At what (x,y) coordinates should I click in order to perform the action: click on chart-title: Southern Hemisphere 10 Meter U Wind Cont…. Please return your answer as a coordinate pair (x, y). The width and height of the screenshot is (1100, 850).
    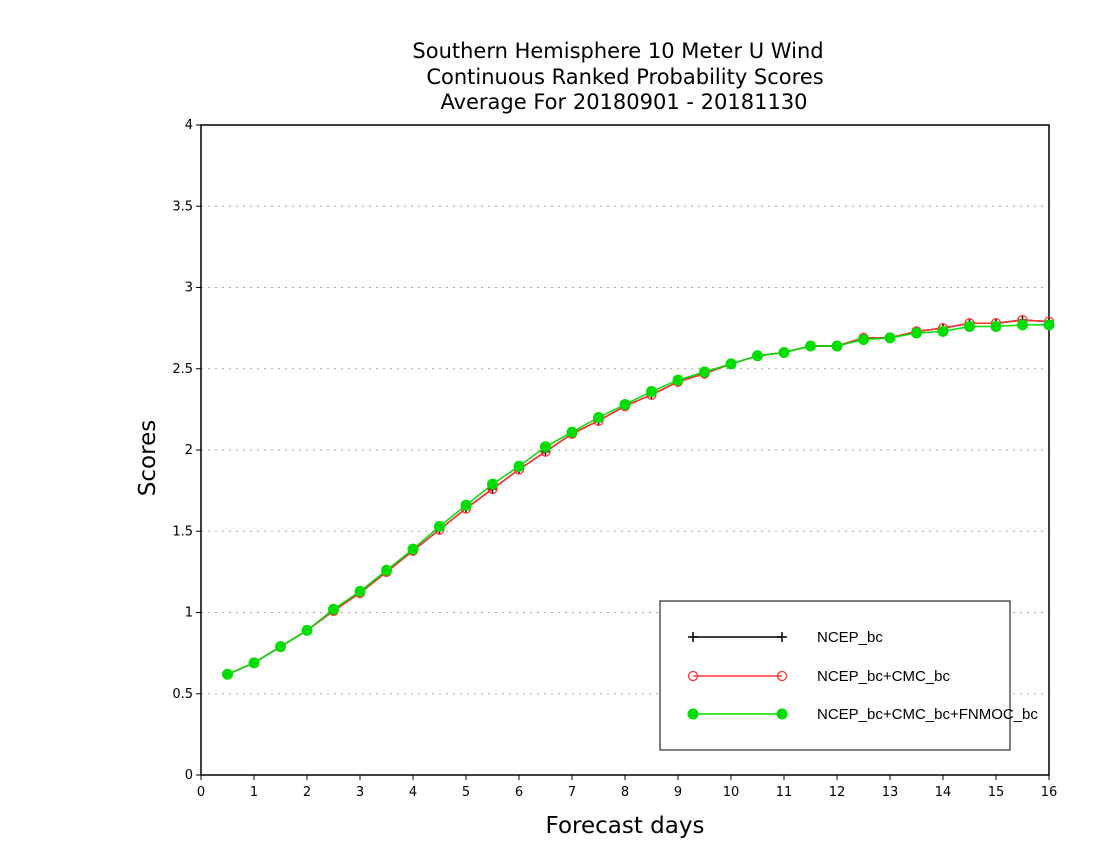
    Looking at the image, I should click on (617, 76).